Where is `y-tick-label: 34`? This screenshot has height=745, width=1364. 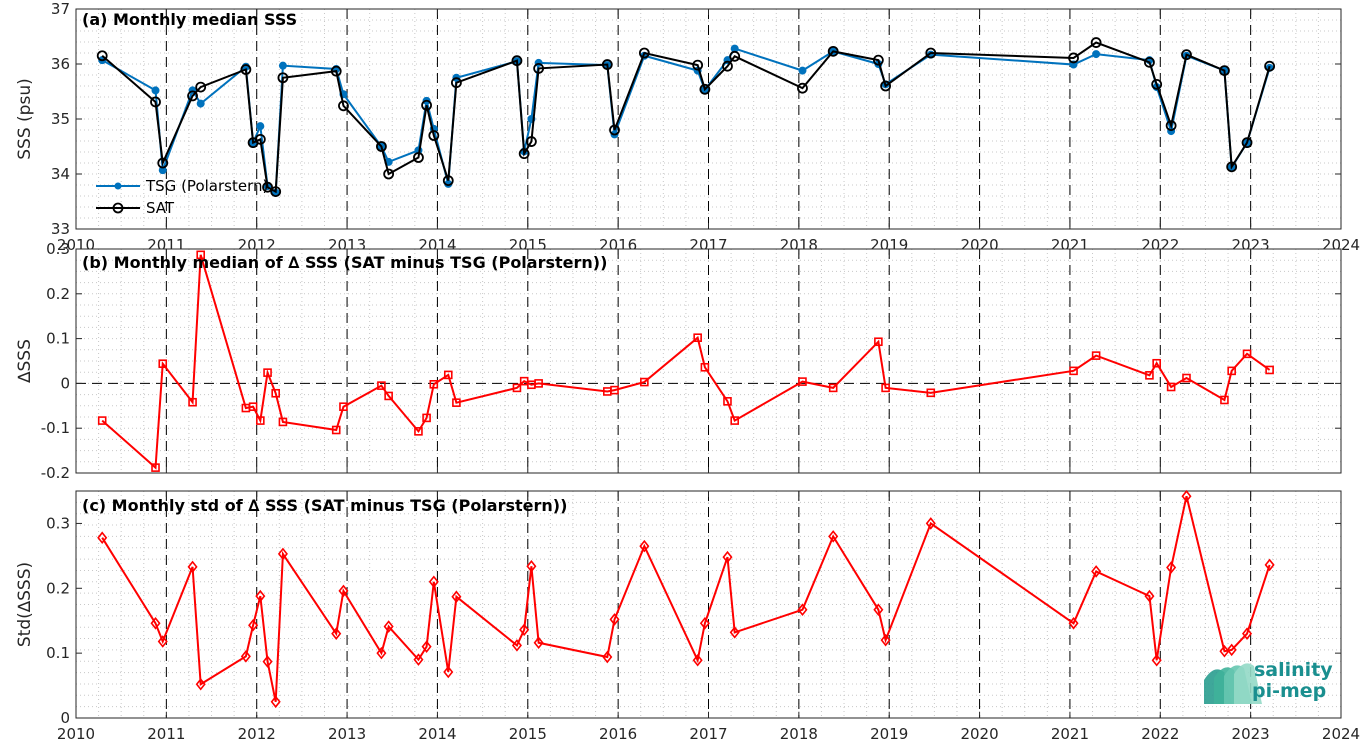
y-tick-label: 34 is located at coordinates (60, 174).